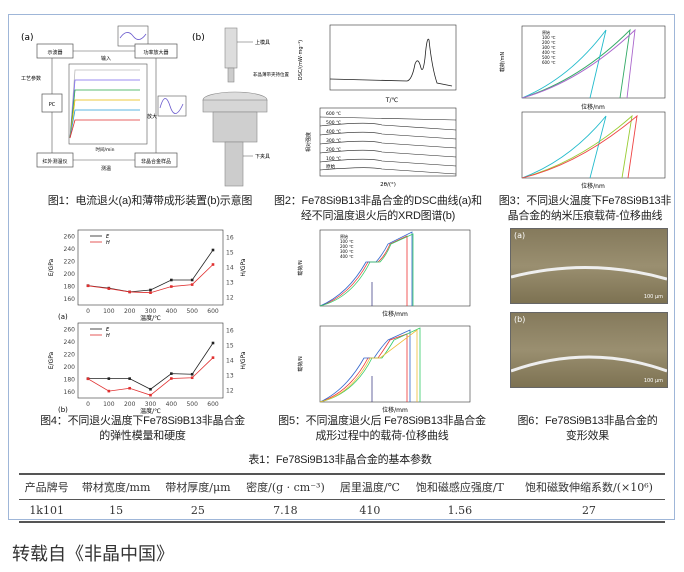 This screenshot has width=684, height=572. I want to click on y2-tick-label: 12, so click(230, 298).